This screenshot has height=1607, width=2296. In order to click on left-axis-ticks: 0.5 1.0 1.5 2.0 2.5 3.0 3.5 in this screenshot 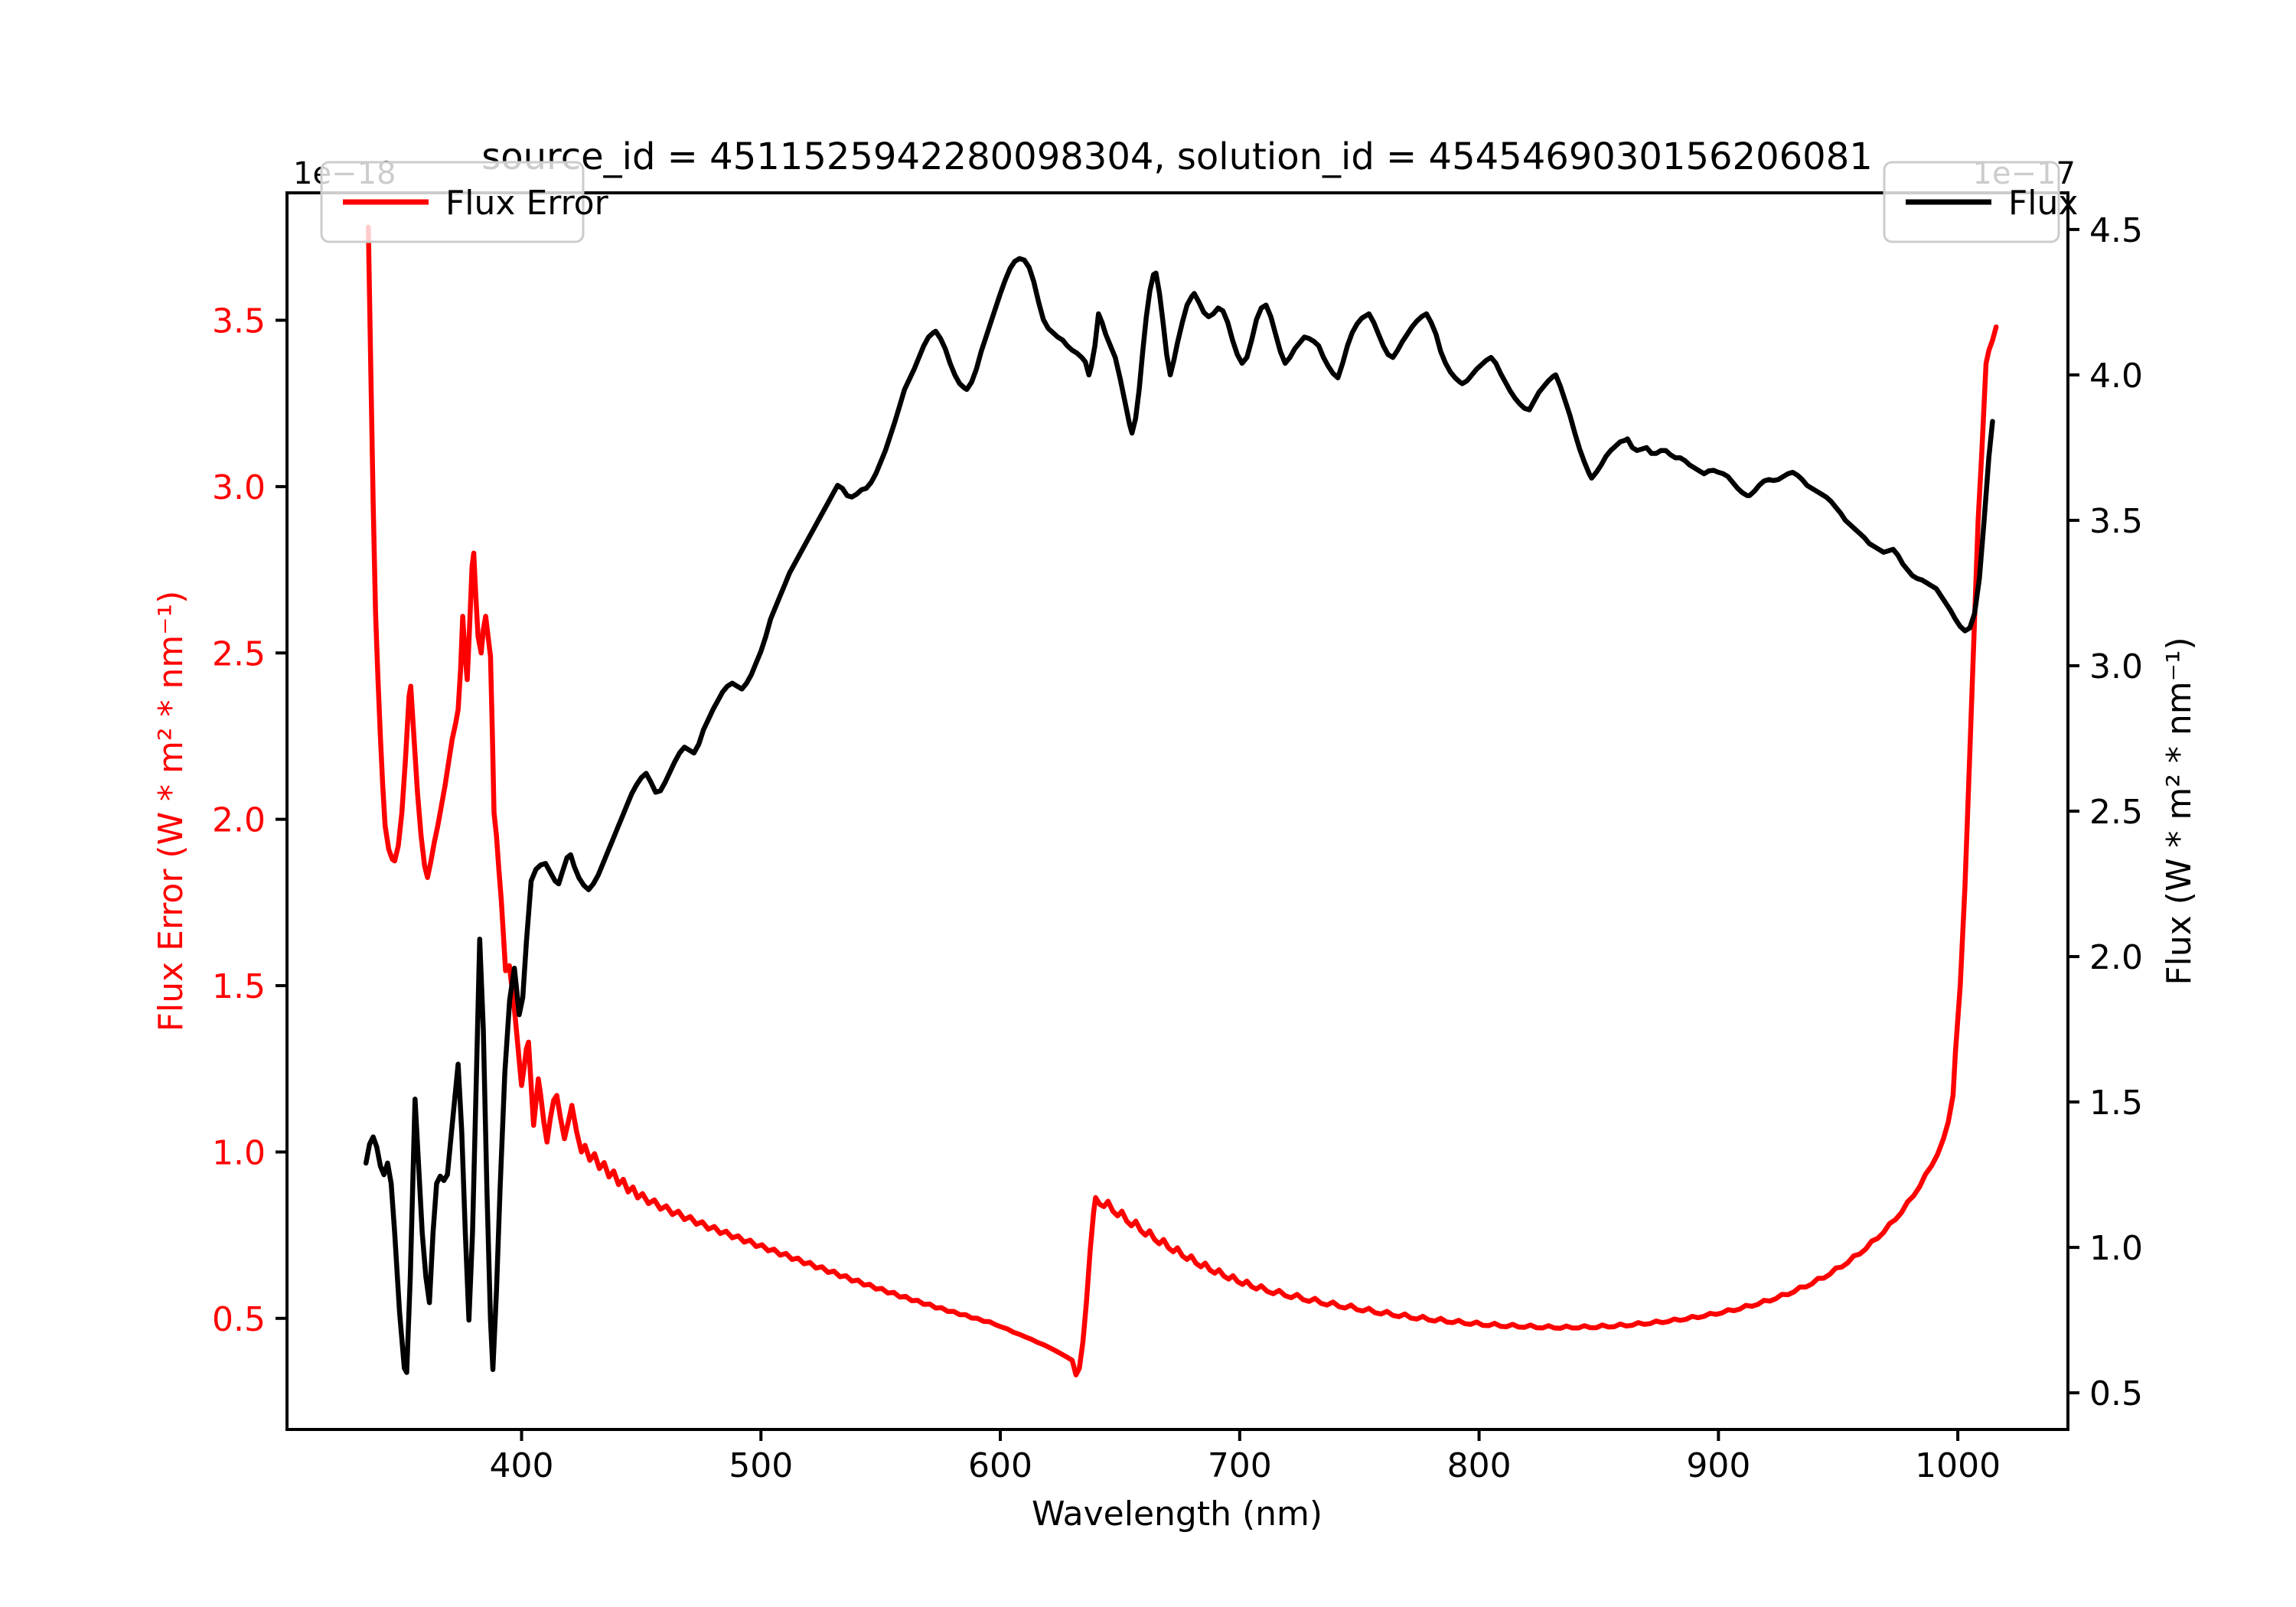, I will do `click(249, 820)`.